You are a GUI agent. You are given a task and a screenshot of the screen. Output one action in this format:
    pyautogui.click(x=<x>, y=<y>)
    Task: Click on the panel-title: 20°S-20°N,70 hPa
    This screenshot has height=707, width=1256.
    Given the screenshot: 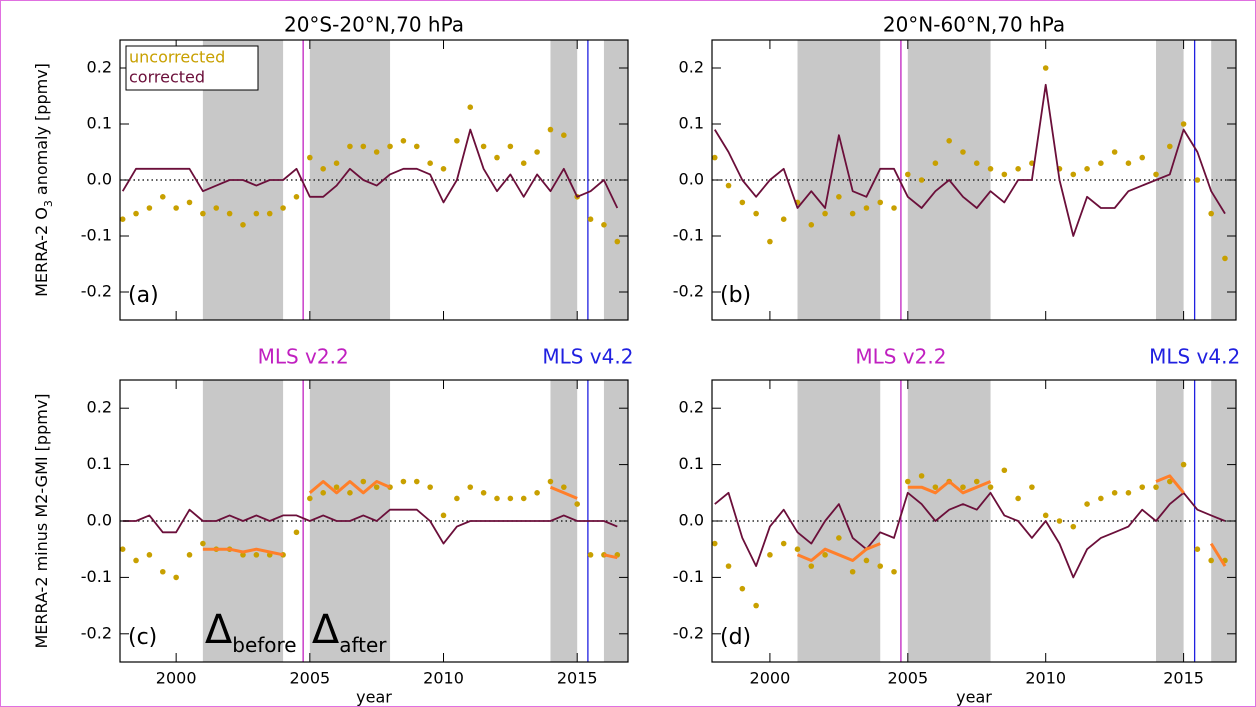 What is the action you would take?
    pyautogui.click(x=374, y=25)
    